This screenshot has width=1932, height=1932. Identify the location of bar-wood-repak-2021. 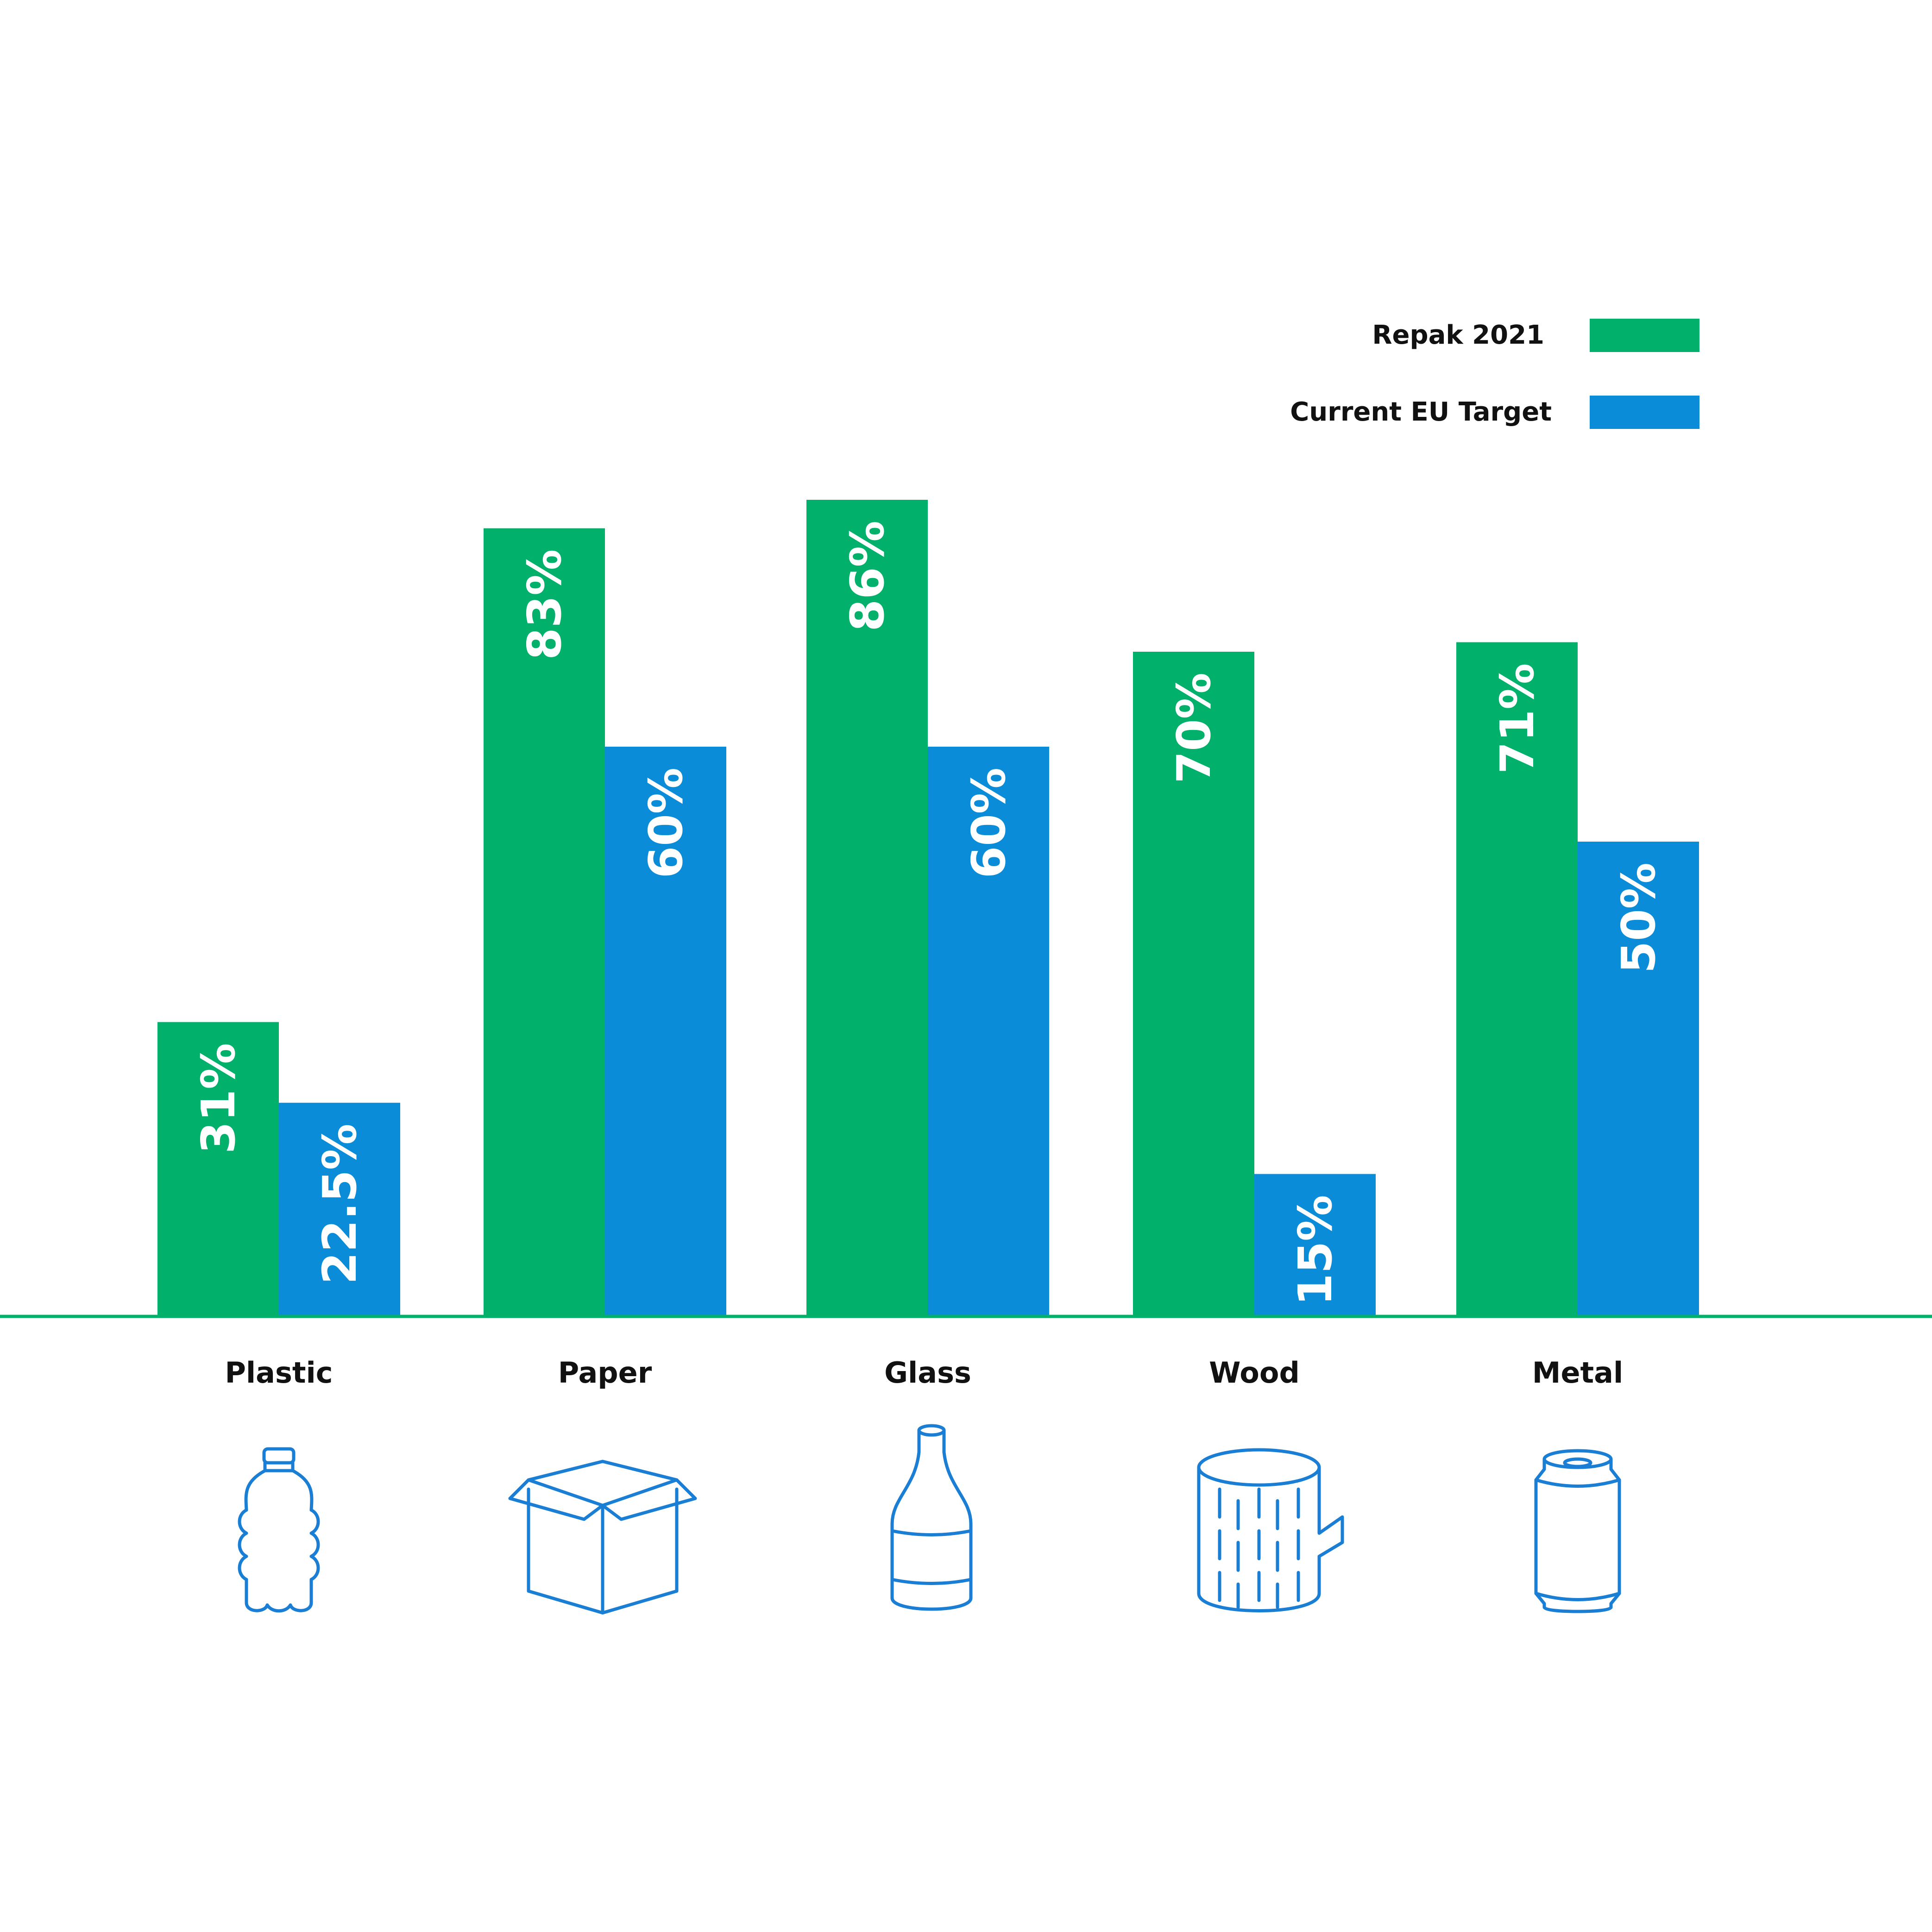
(1193, 984).